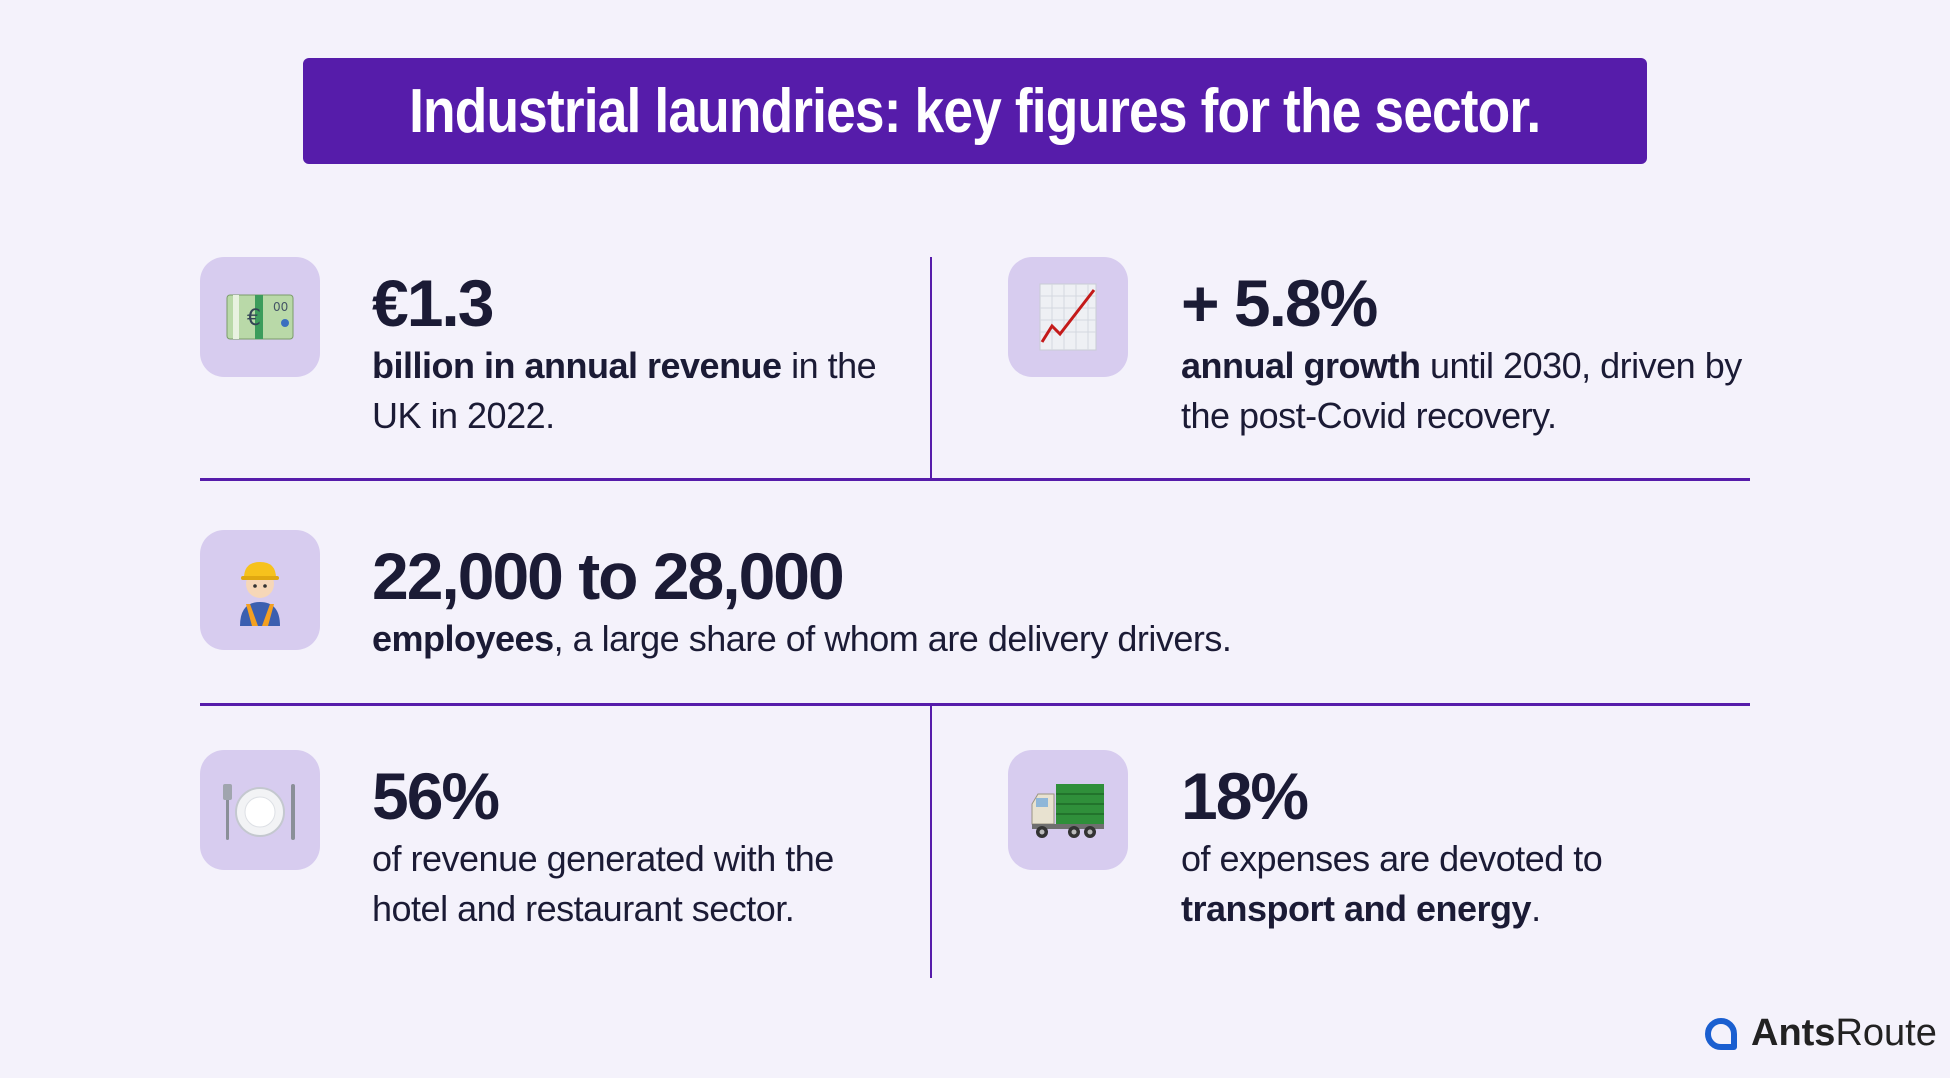 The image size is (1950, 1078). I want to click on delivery-truck-icon, so click(1067, 811).